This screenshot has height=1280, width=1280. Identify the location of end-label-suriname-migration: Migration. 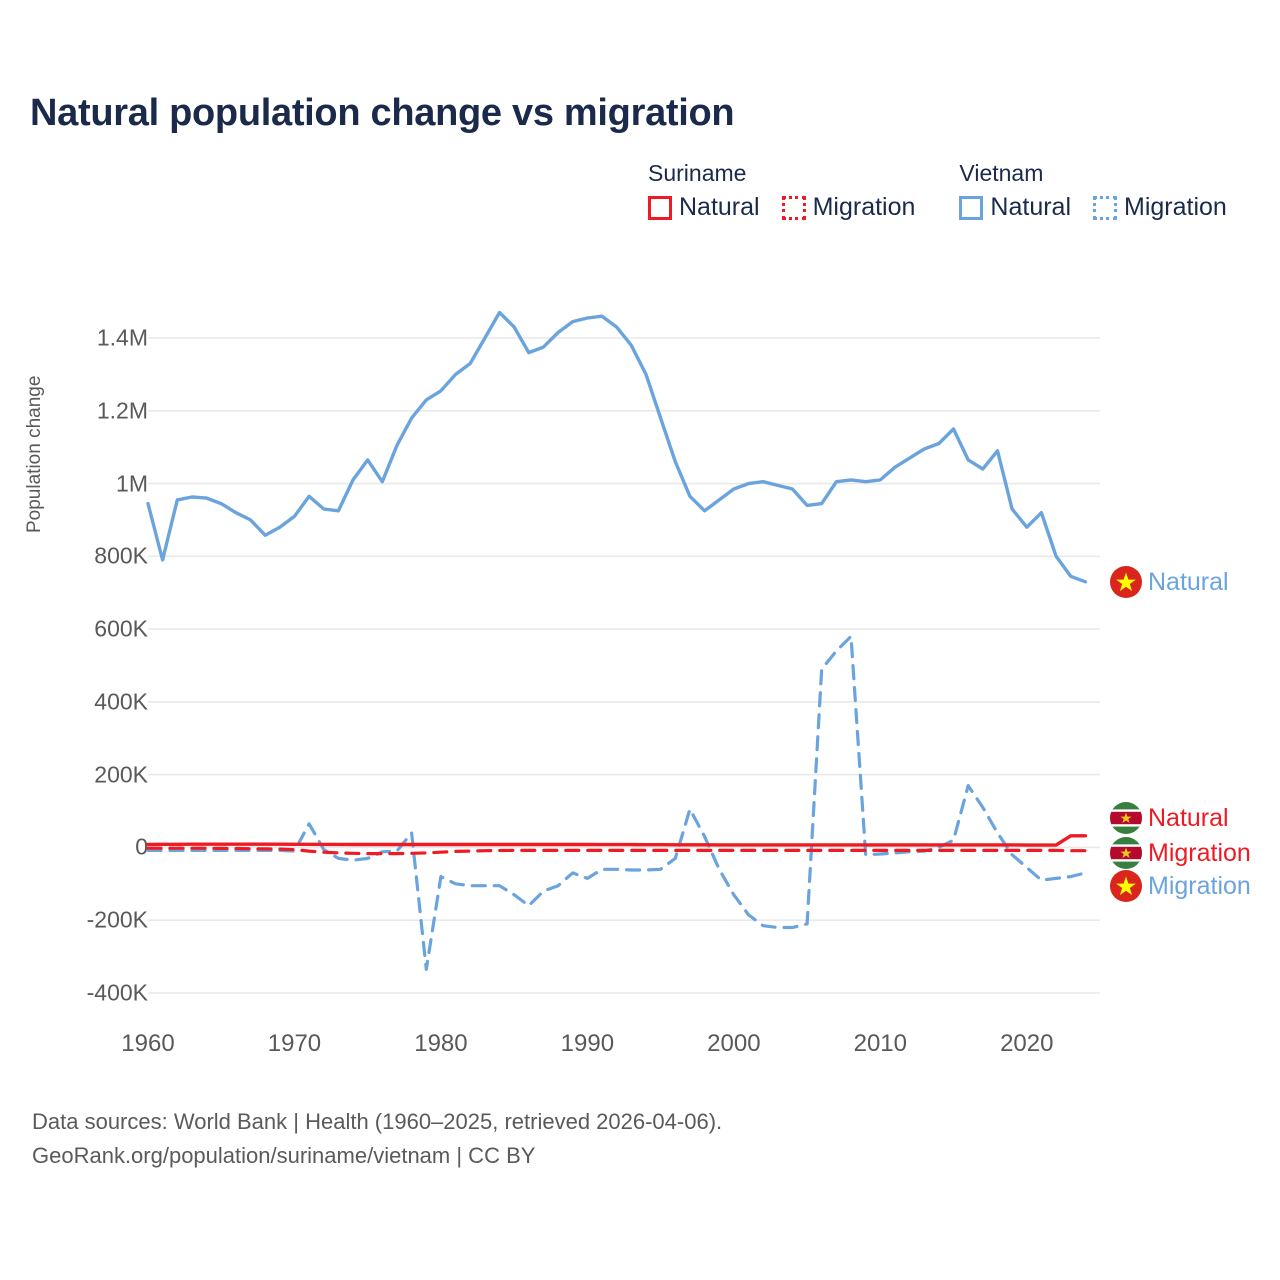
(1180, 853).